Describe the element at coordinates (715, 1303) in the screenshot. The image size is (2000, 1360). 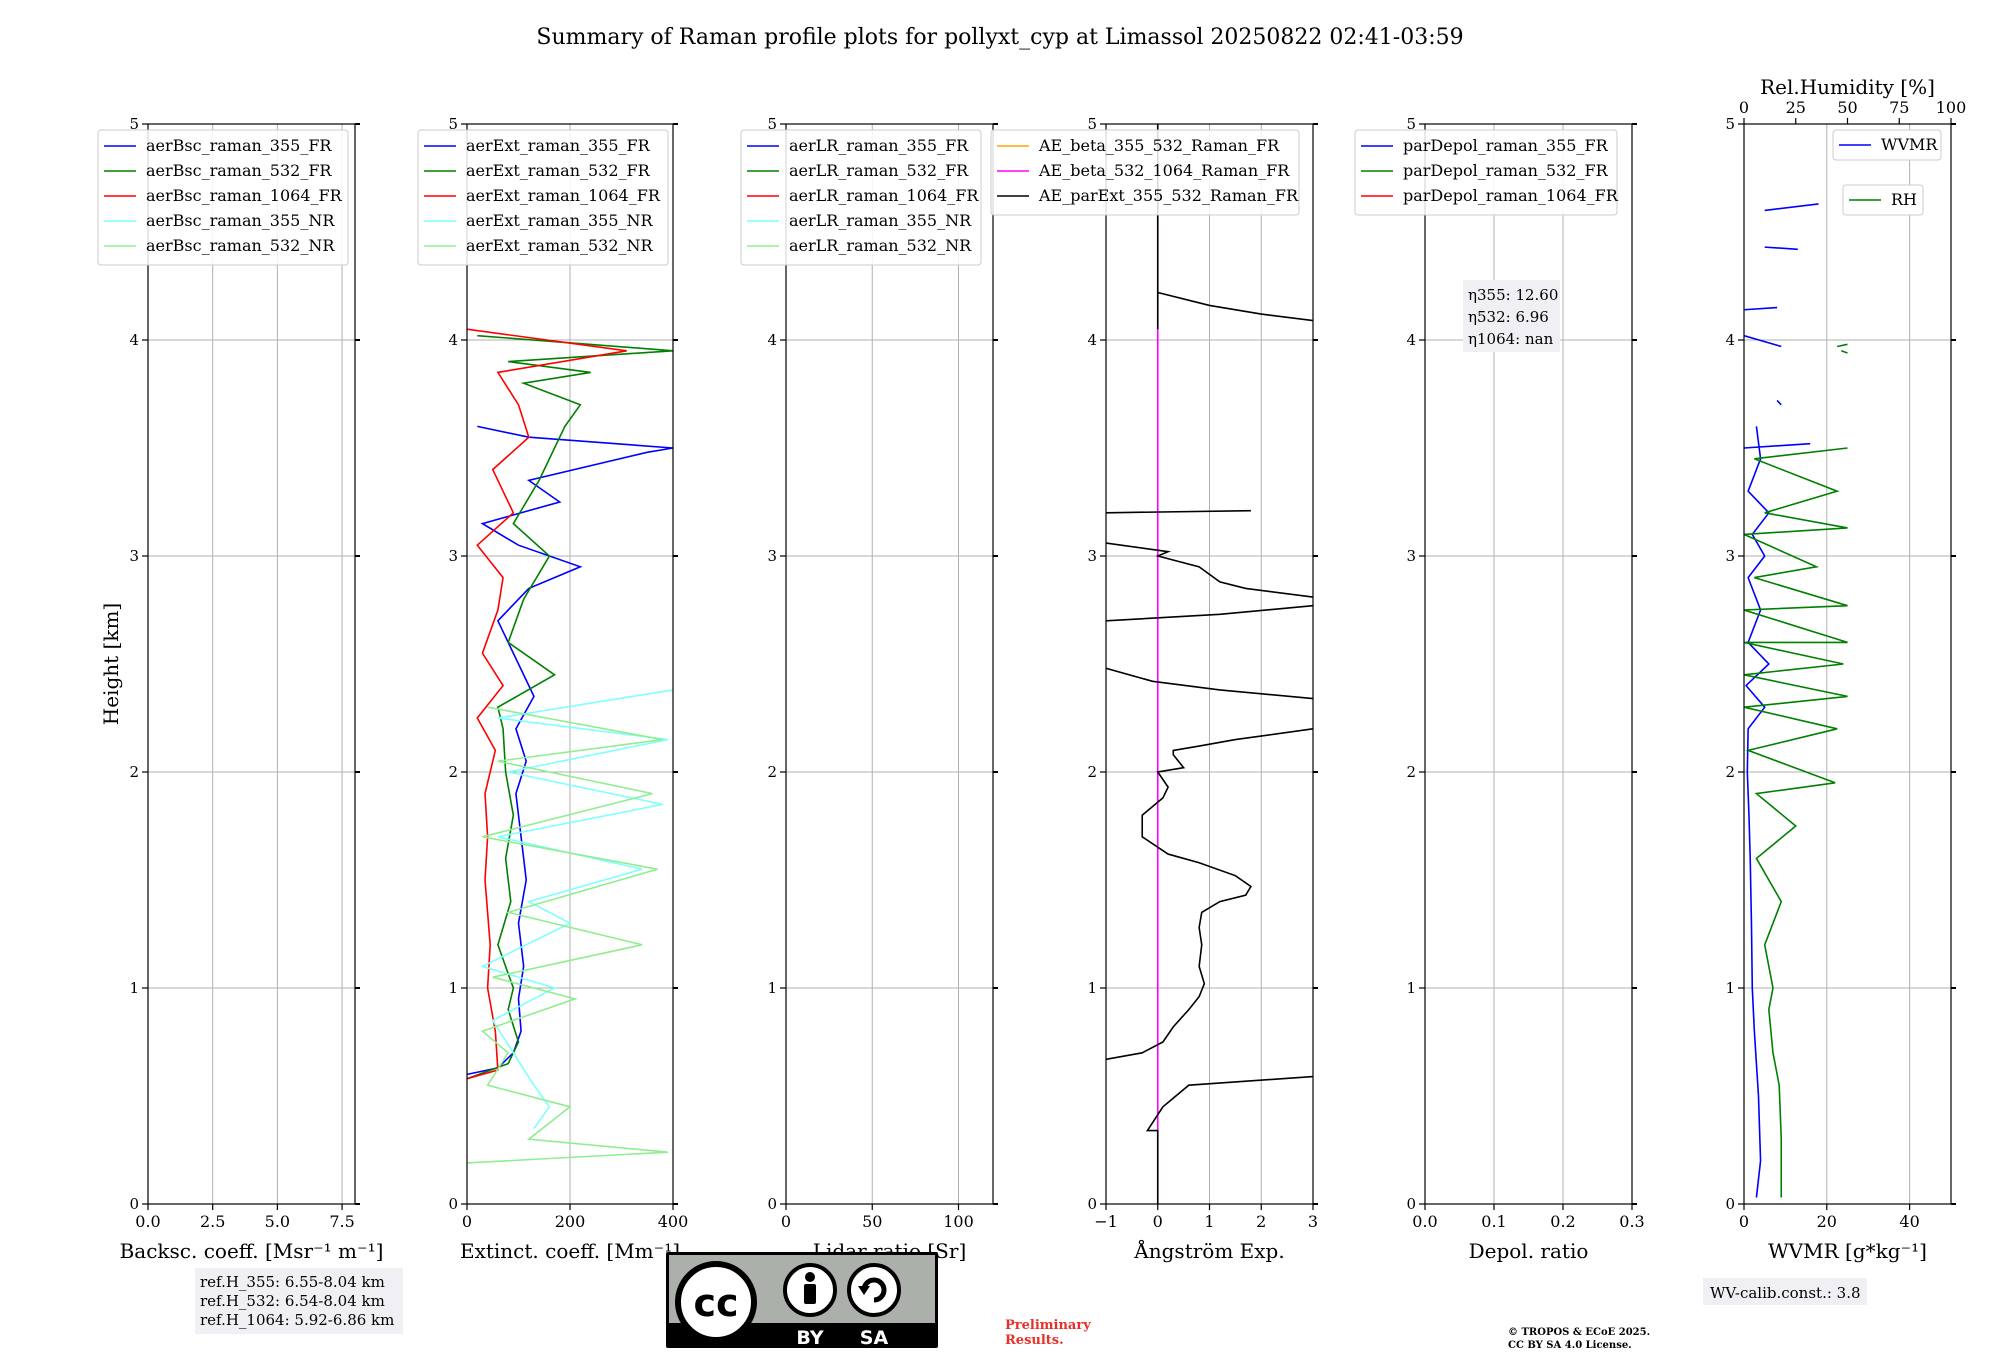
I see `cc-logo-text: cc` at that location.